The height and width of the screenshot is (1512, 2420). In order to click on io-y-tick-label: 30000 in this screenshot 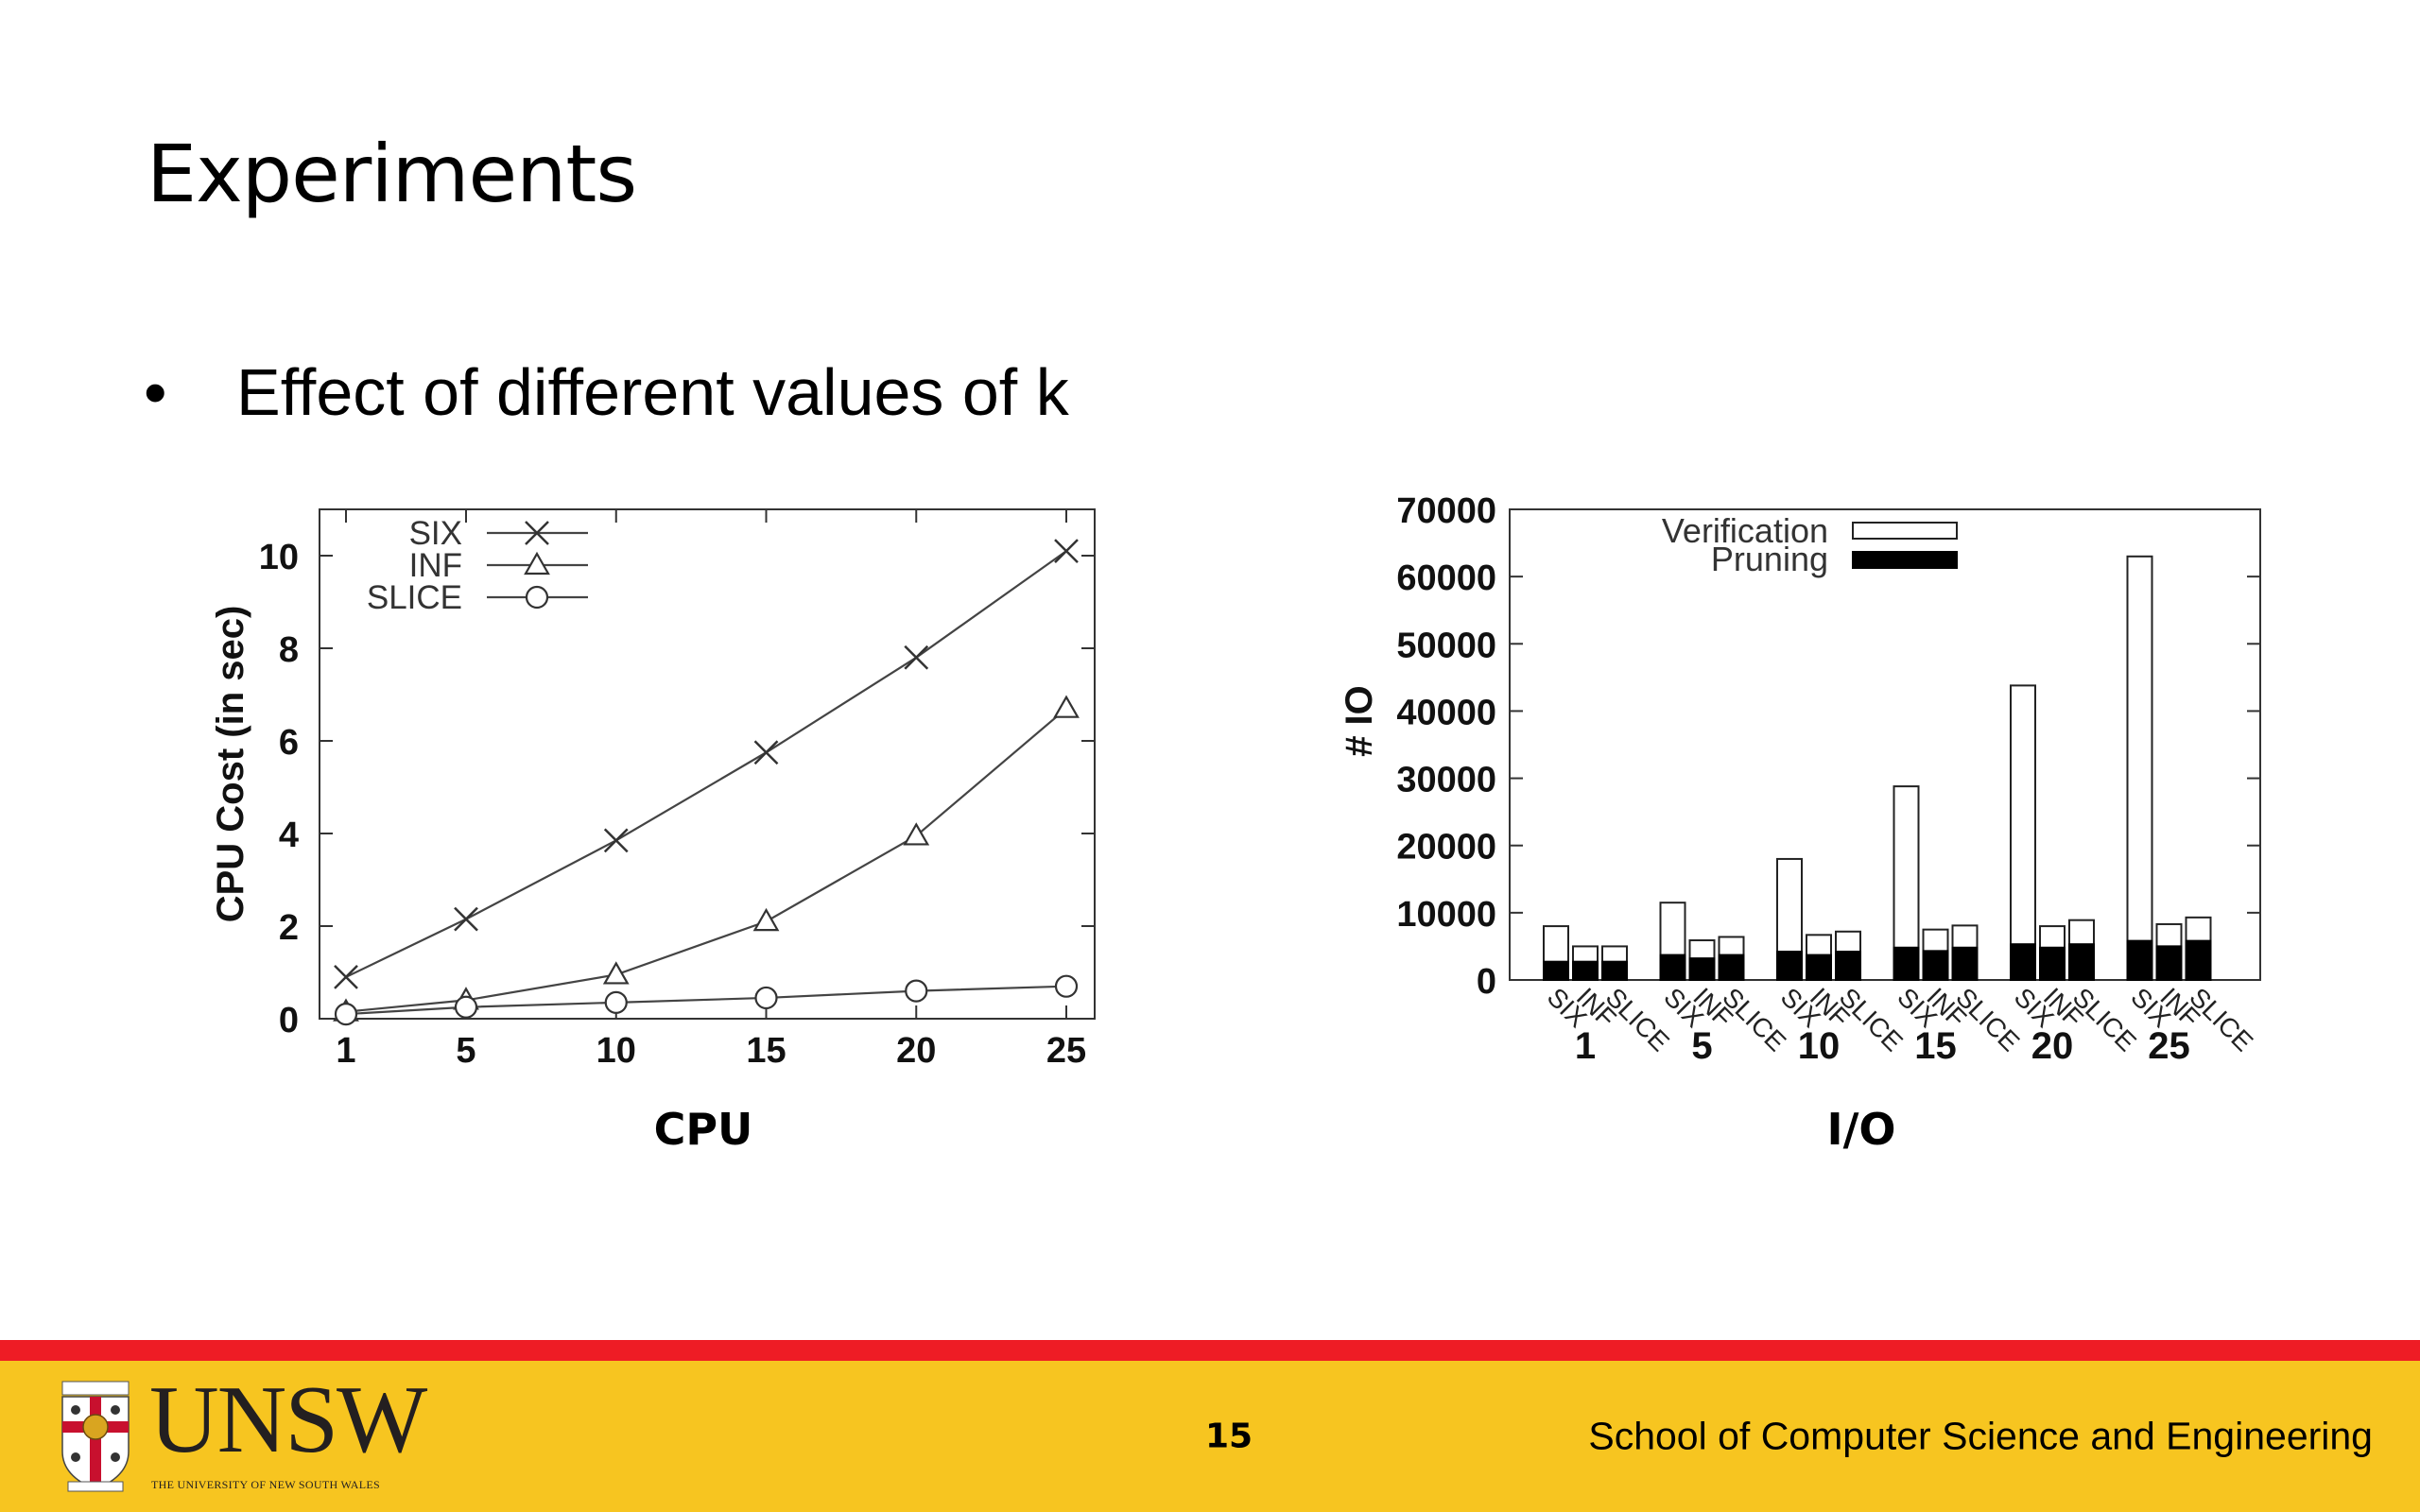, I will do `click(1446, 780)`.